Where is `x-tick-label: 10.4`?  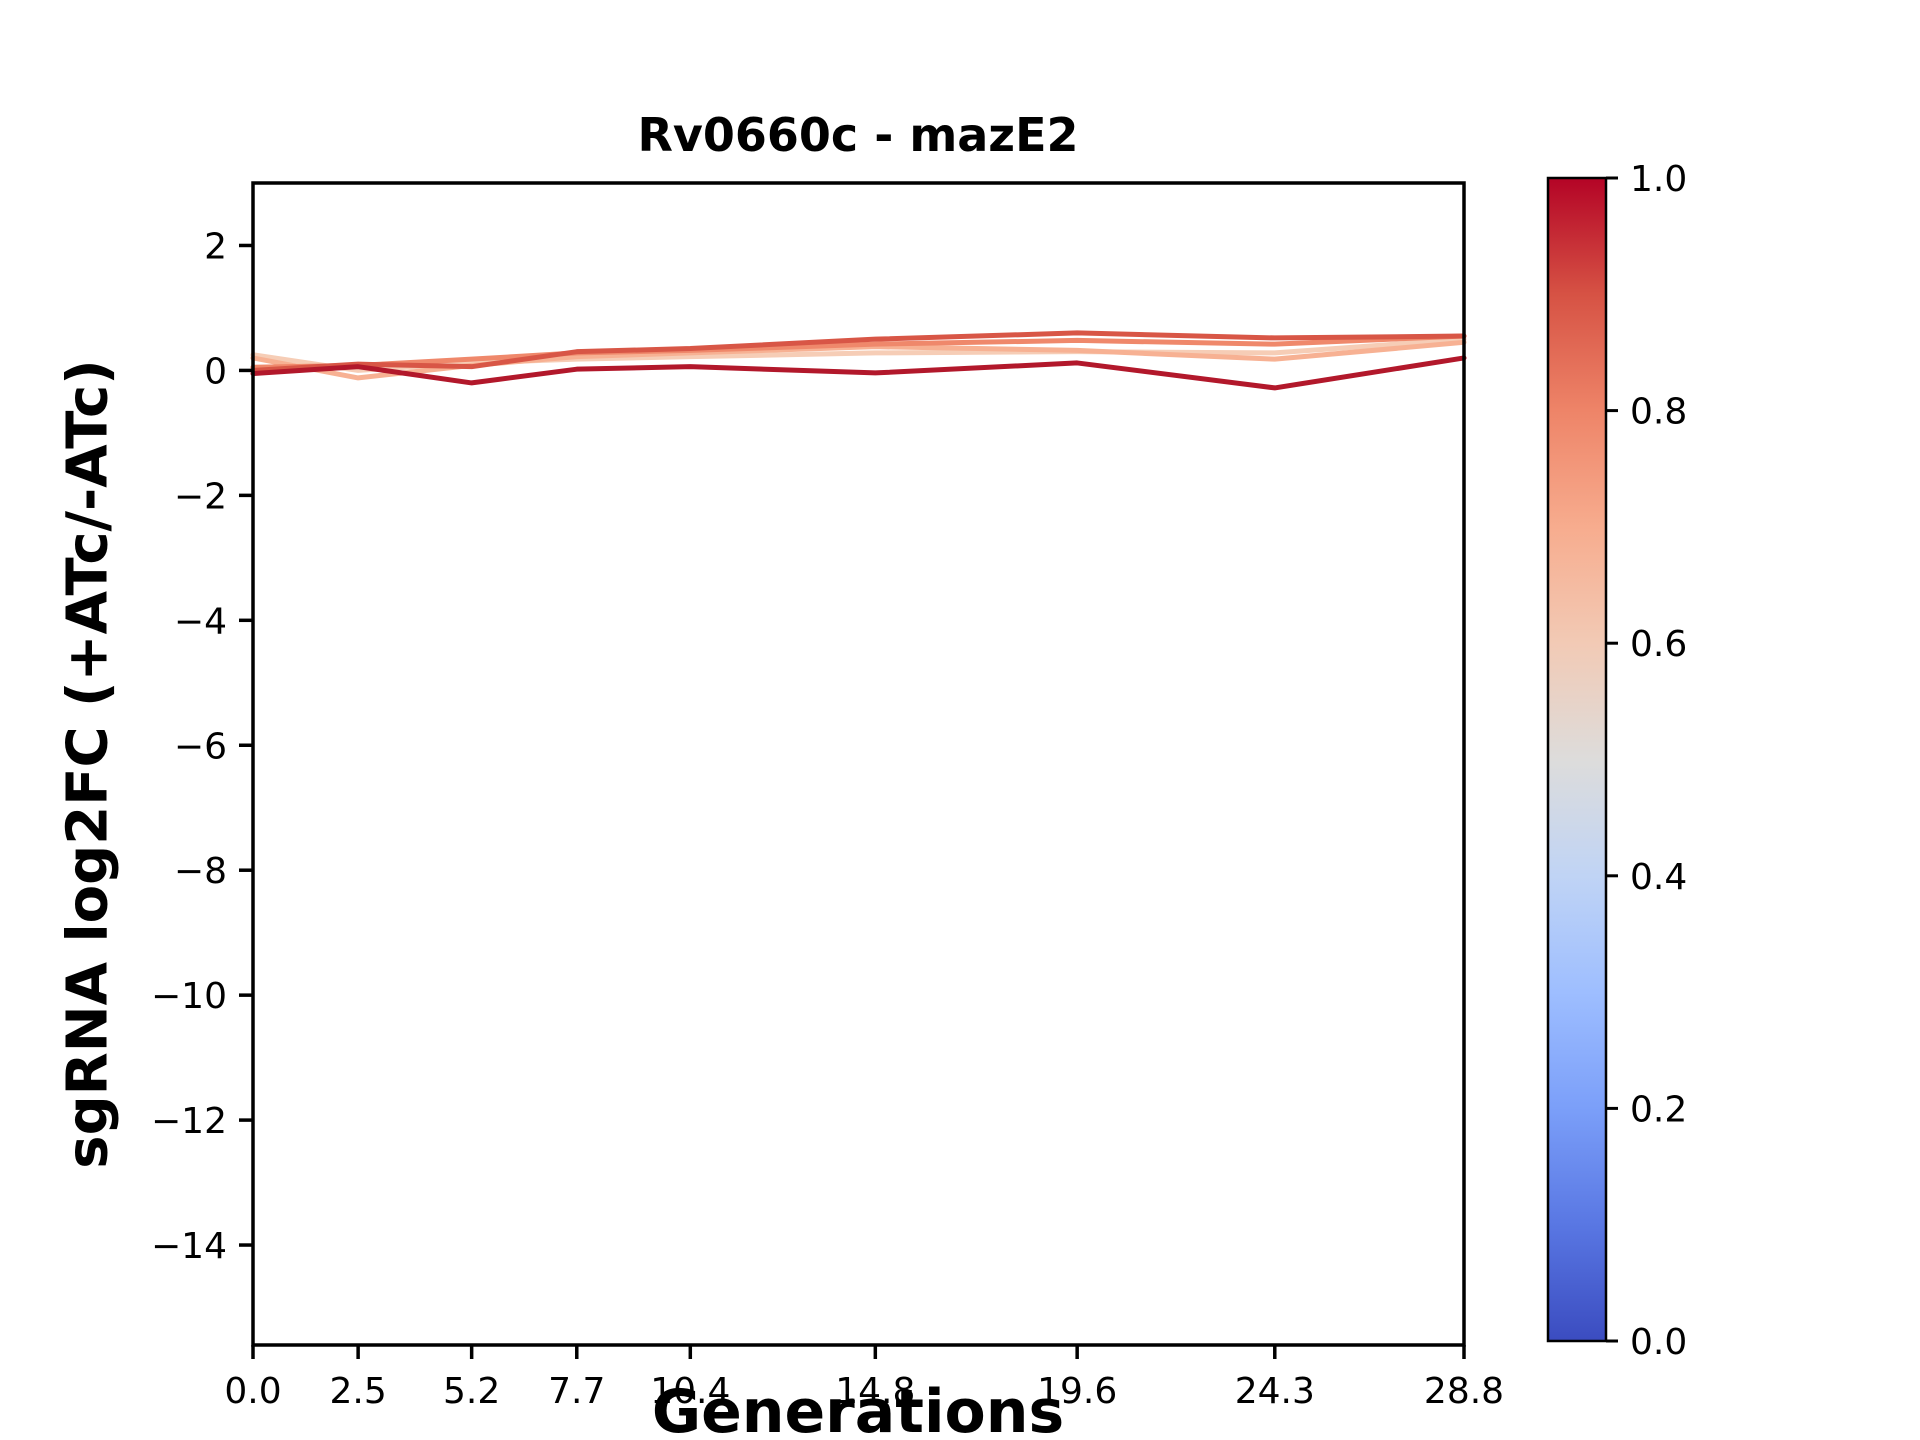 x-tick-label: 10.4 is located at coordinates (690, 1391).